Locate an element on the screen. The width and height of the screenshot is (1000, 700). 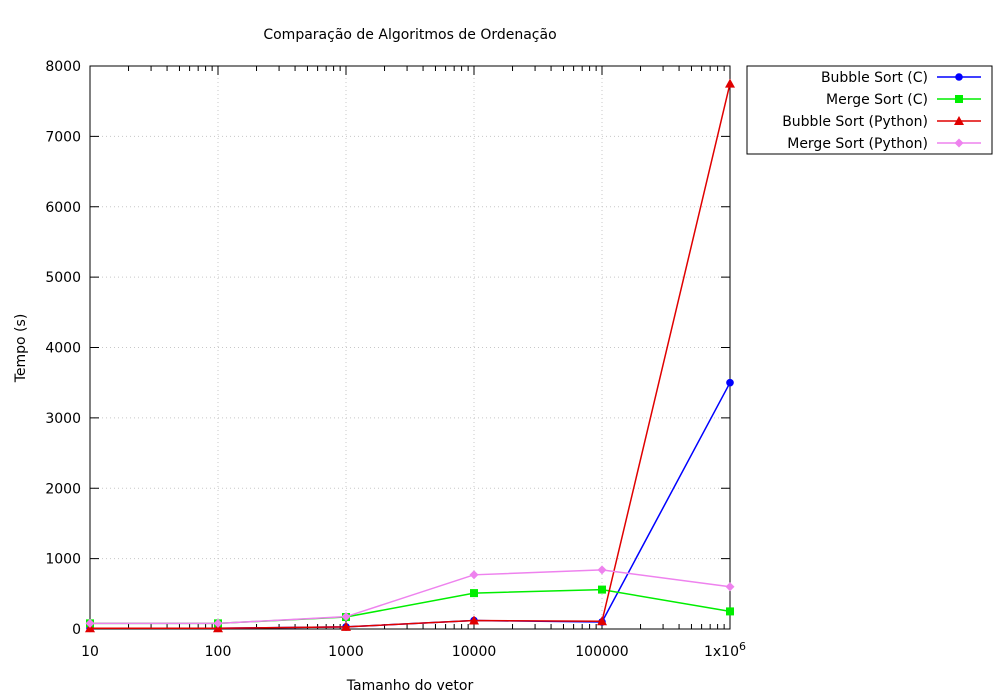
y-tick-label: 4000 is located at coordinates (63, 349).